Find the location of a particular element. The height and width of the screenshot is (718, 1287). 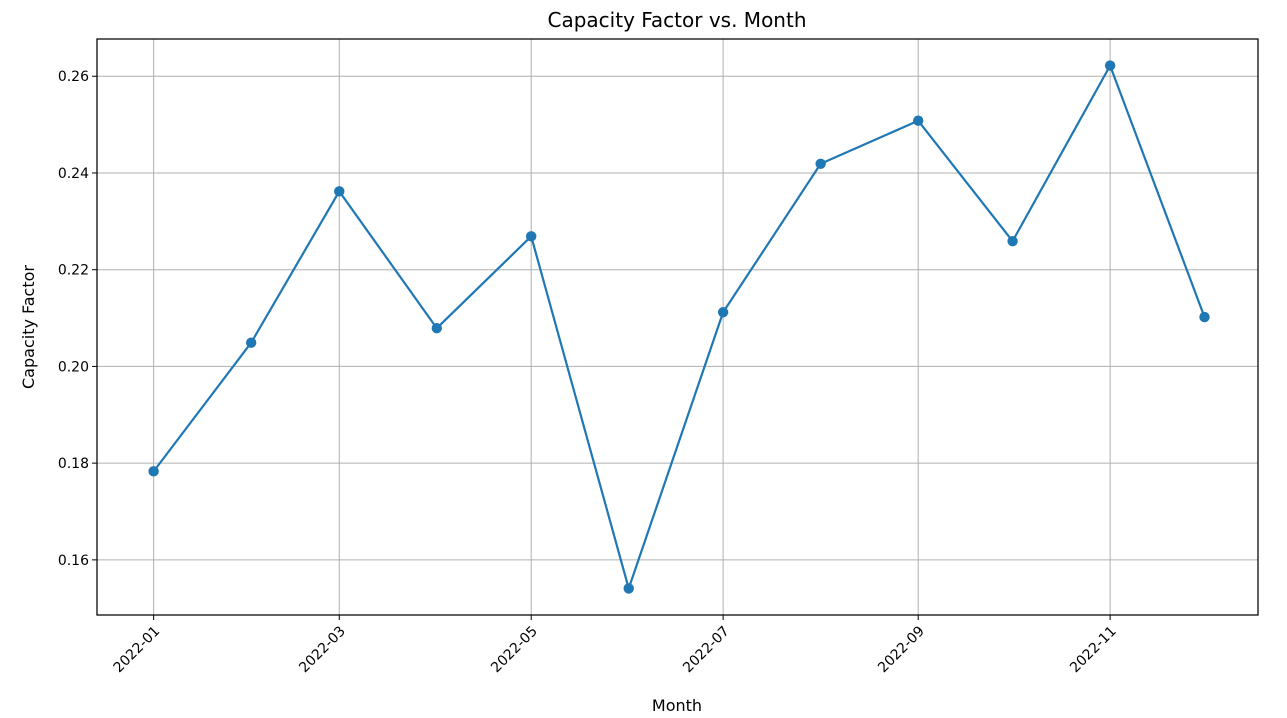

y-tick-label: 0.18 is located at coordinates (73, 464).